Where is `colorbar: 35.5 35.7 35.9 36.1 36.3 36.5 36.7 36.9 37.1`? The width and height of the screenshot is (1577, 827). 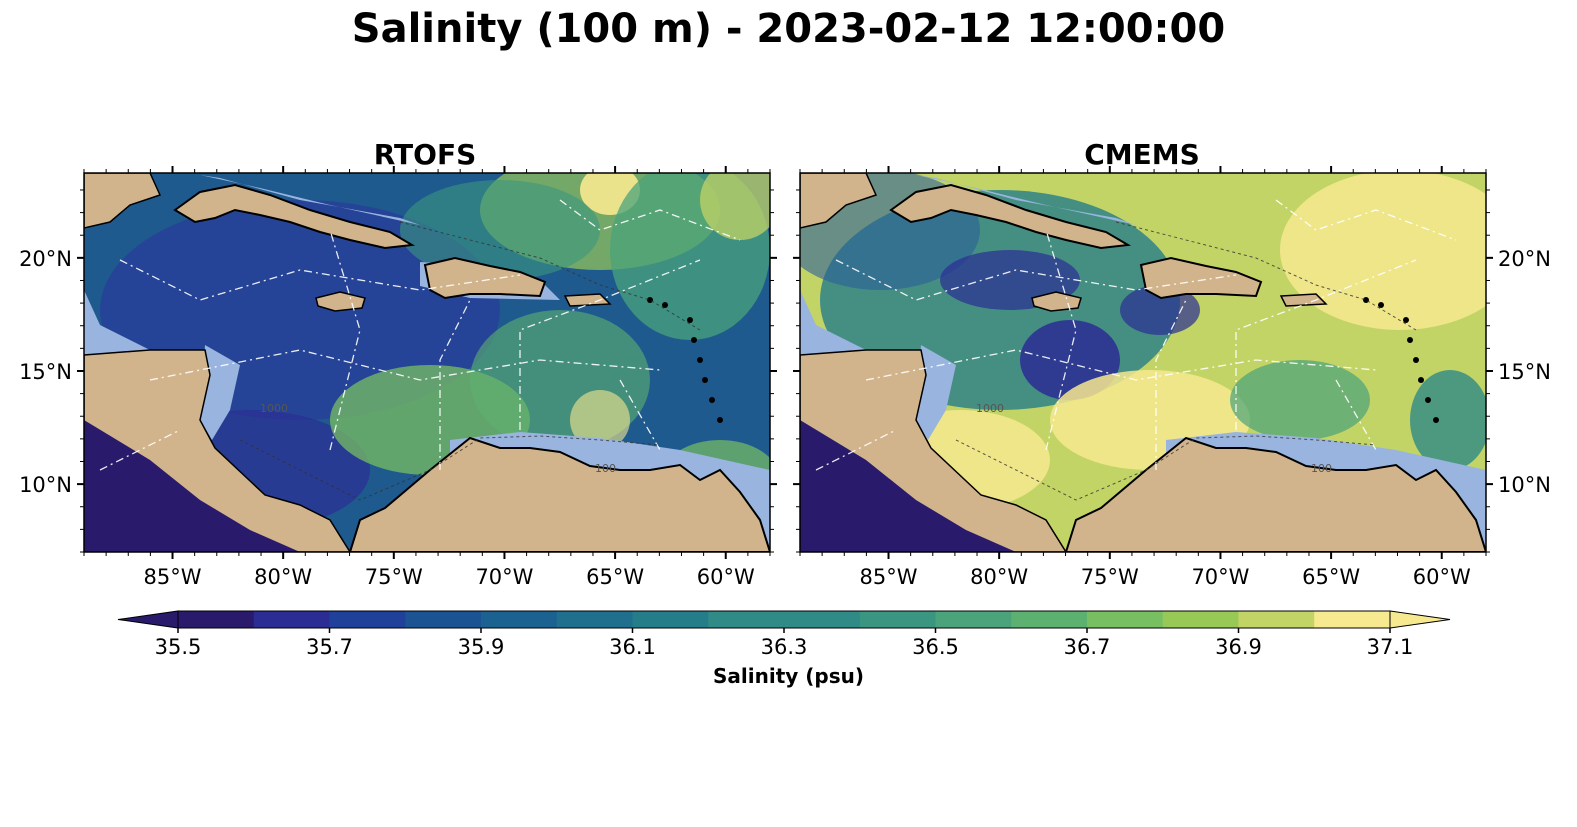 colorbar: 35.5 35.7 35.9 36.1 36.3 36.5 36.7 36.9 37.1 is located at coordinates (784, 634).